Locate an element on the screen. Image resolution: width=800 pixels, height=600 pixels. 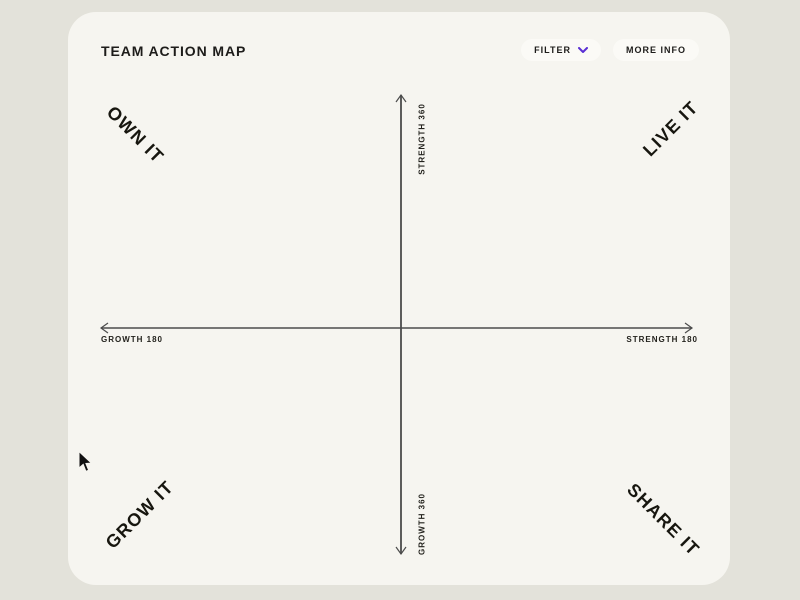
filter-button: FILTER is located at coordinates (561, 50).